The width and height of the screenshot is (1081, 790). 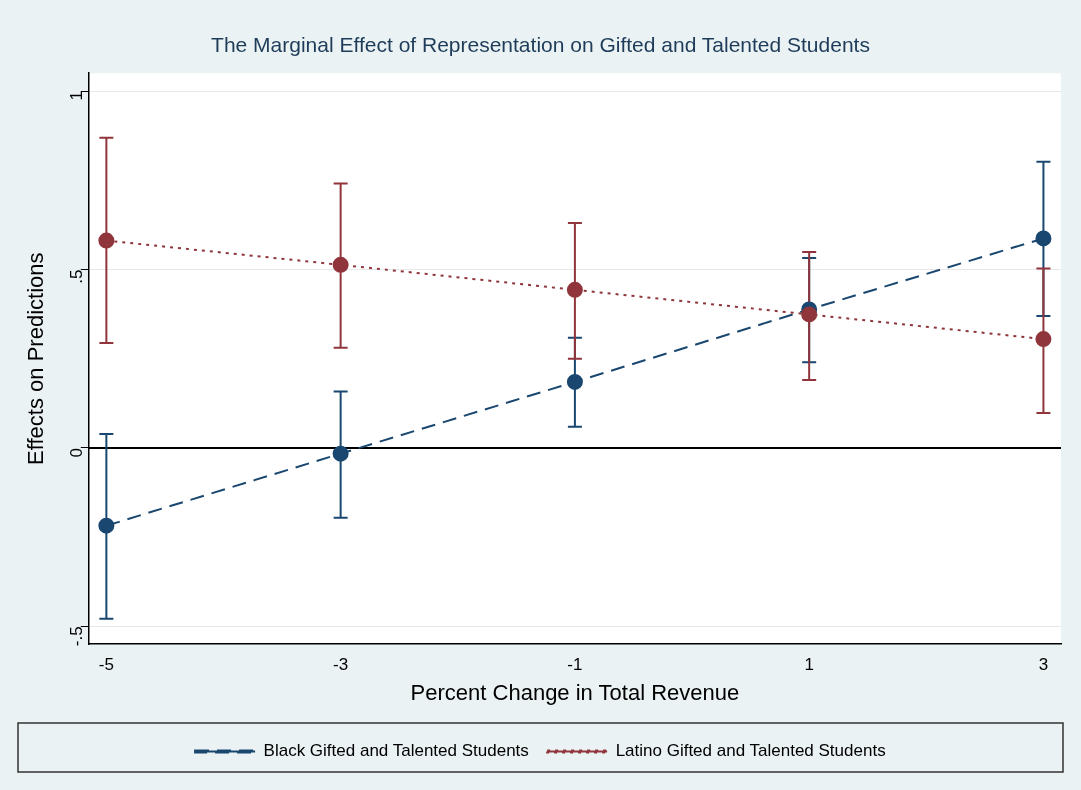 I want to click on x-tick-label: -5, so click(x=106, y=665).